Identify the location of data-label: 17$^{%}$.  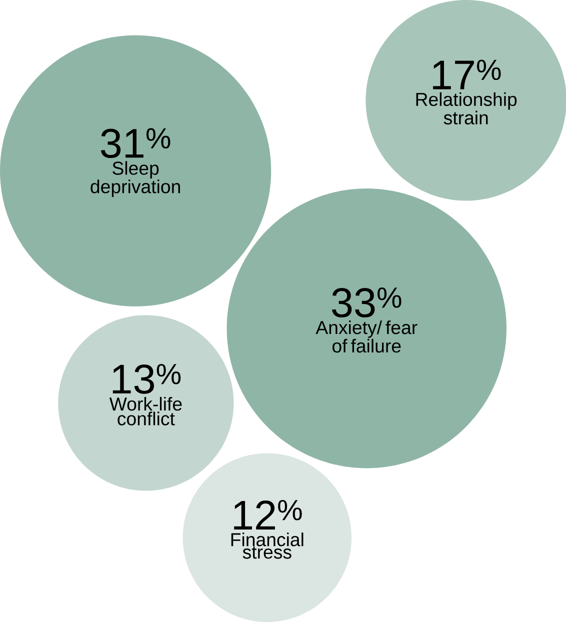
(466, 75).